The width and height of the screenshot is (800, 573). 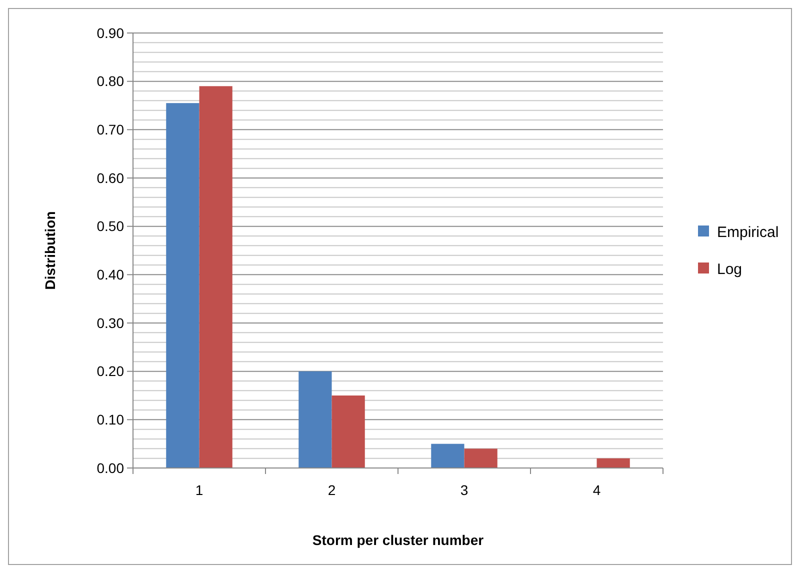 What do you see at coordinates (110, 420) in the screenshot?
I see `y-tick-label: 0.10` at bounding box center [110, 420].